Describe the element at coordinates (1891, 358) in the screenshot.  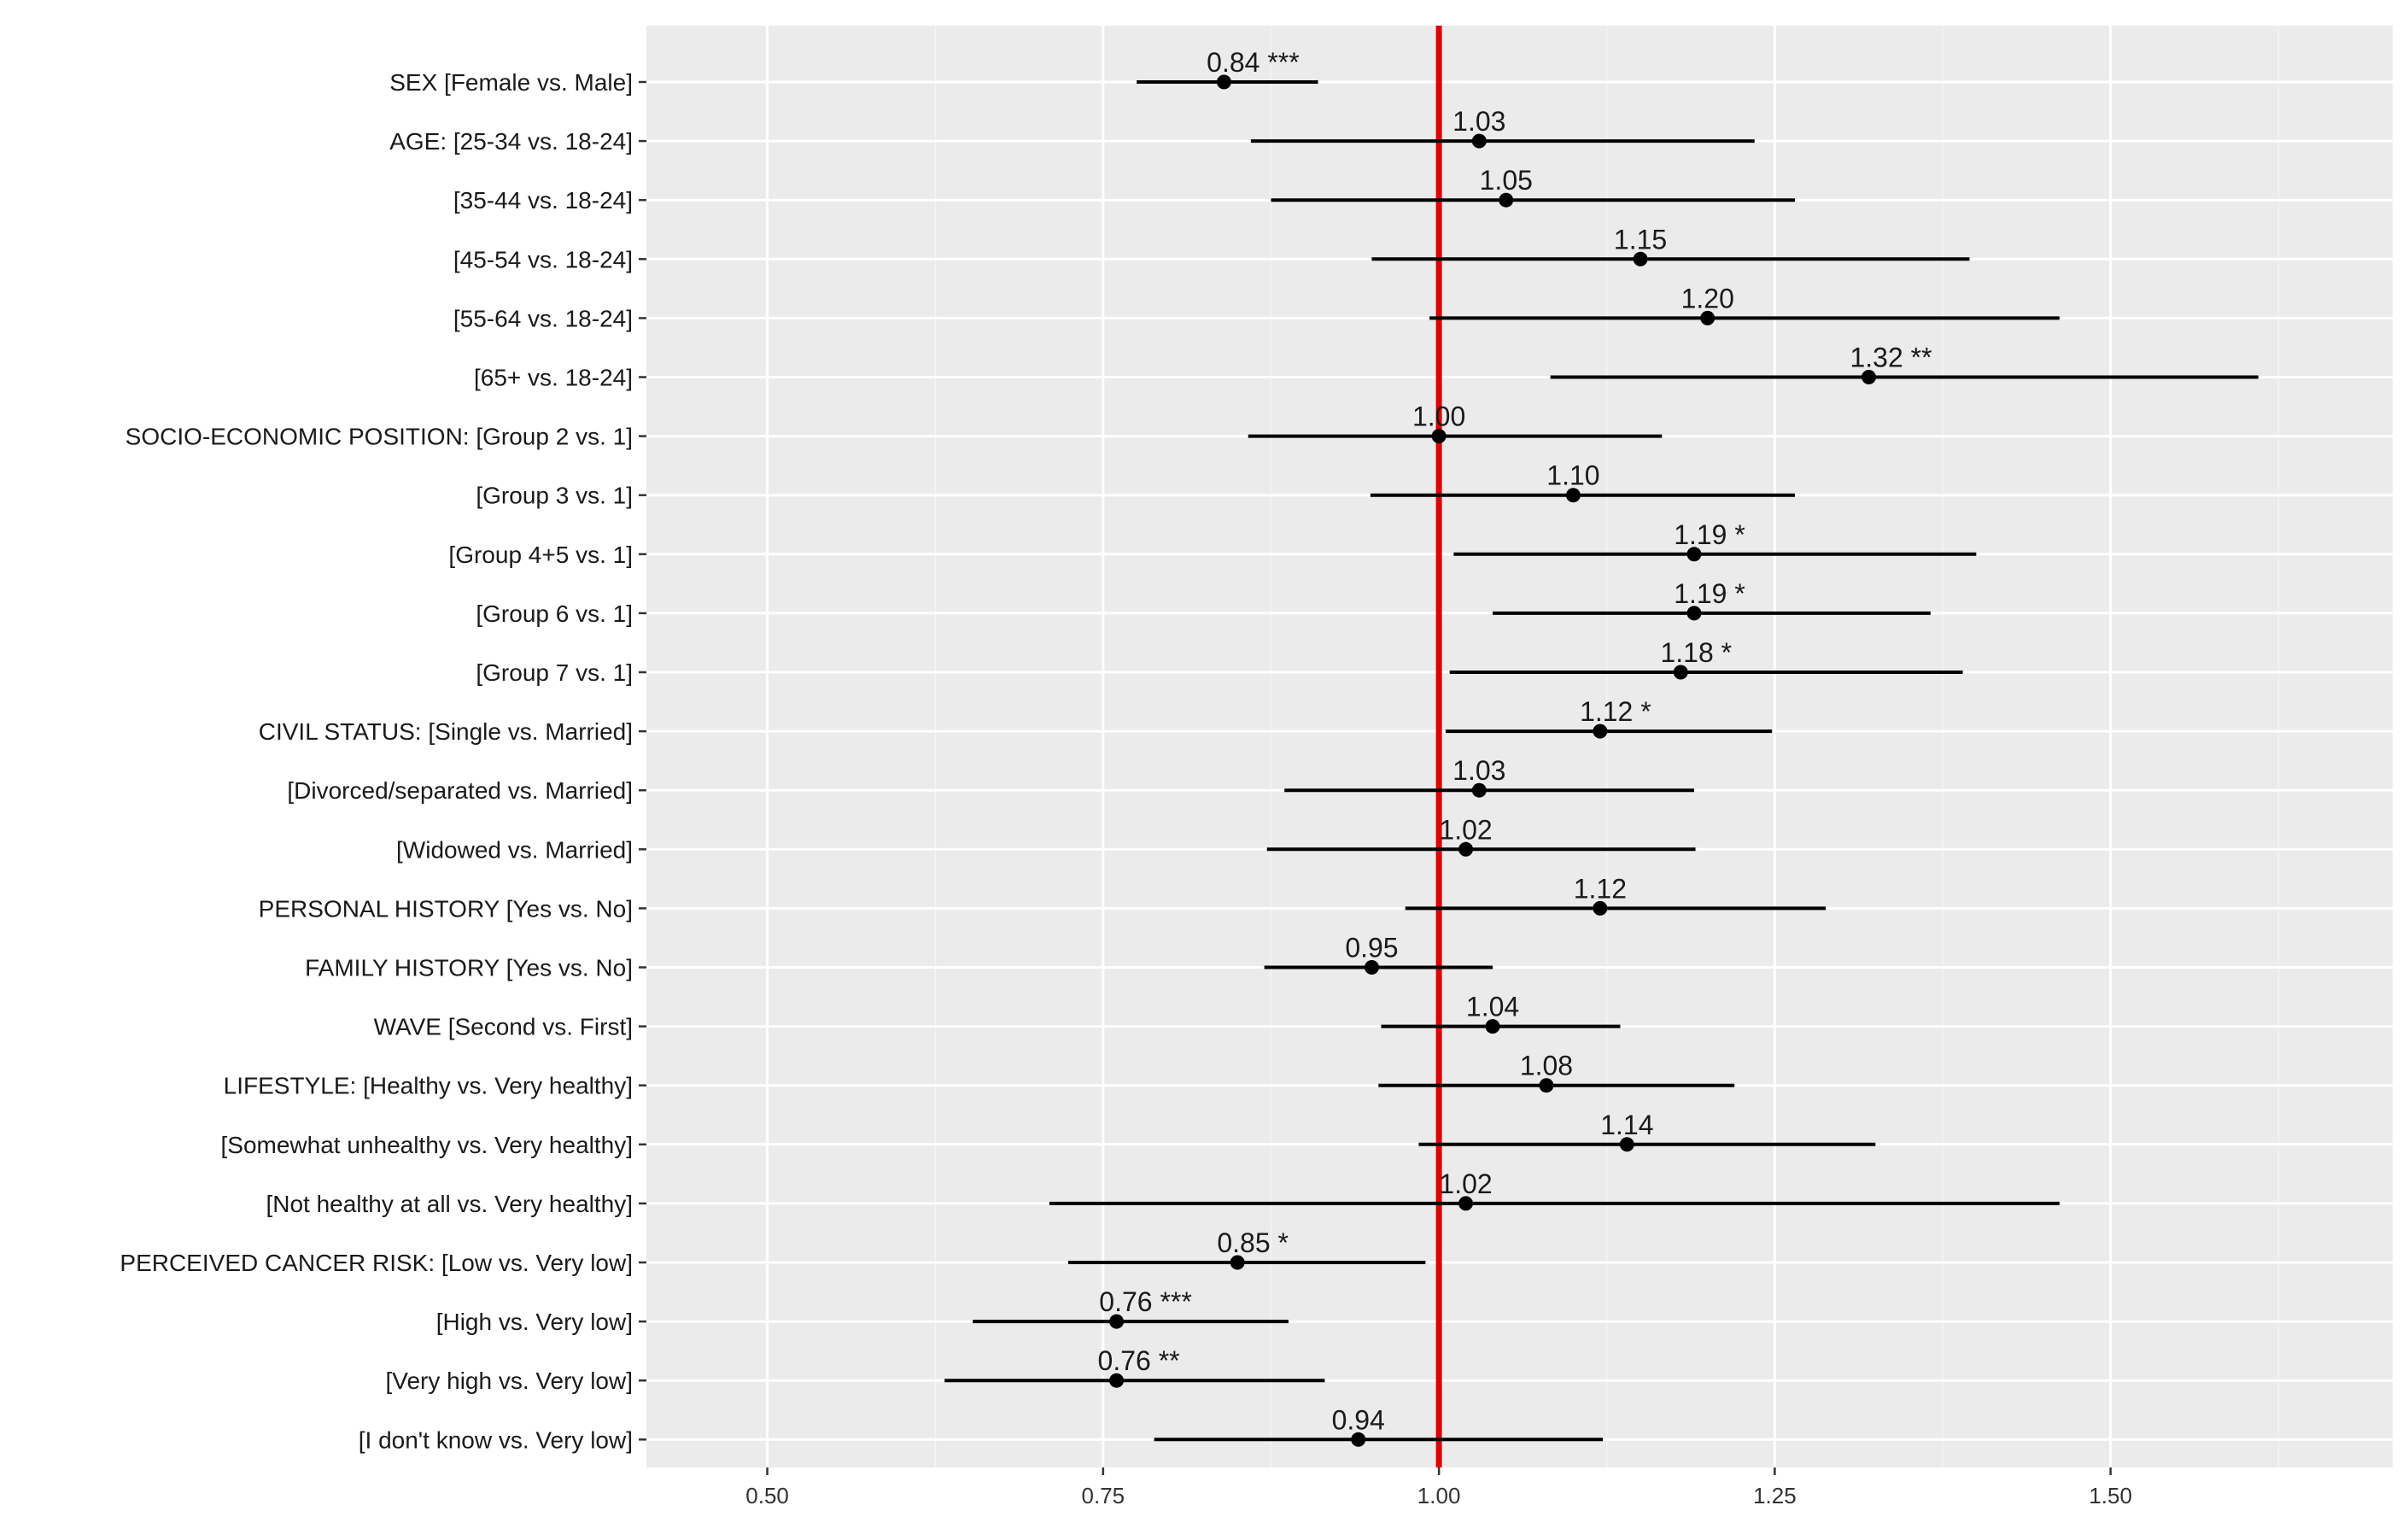
I see `data-label: 1.32 **` at that location.